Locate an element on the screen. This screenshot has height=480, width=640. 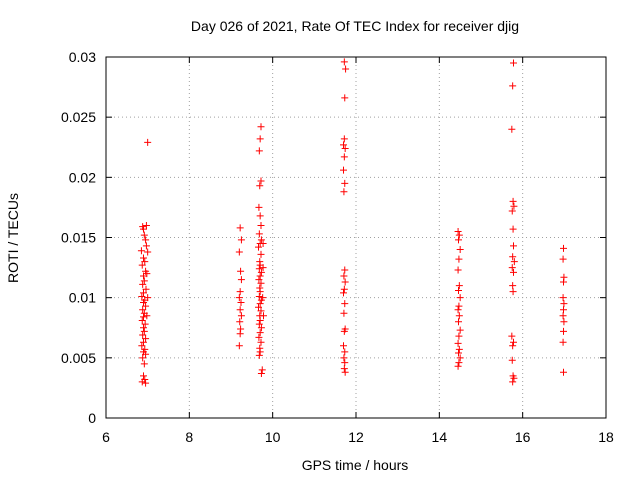
y-tick-label: 0.01 is located at coordinates (82, 298).